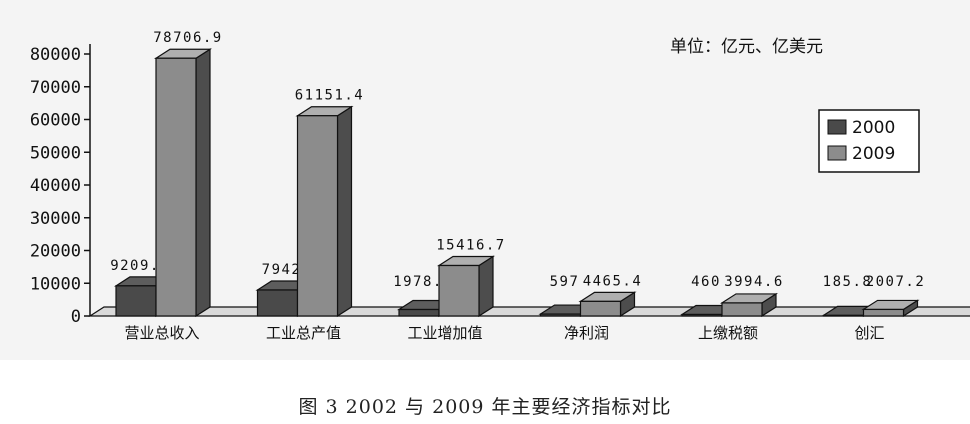 Image resolution: width=970 pixels, height=424 pixels. I want to click on x-category-label: 工业增加值, so click(444, 333).